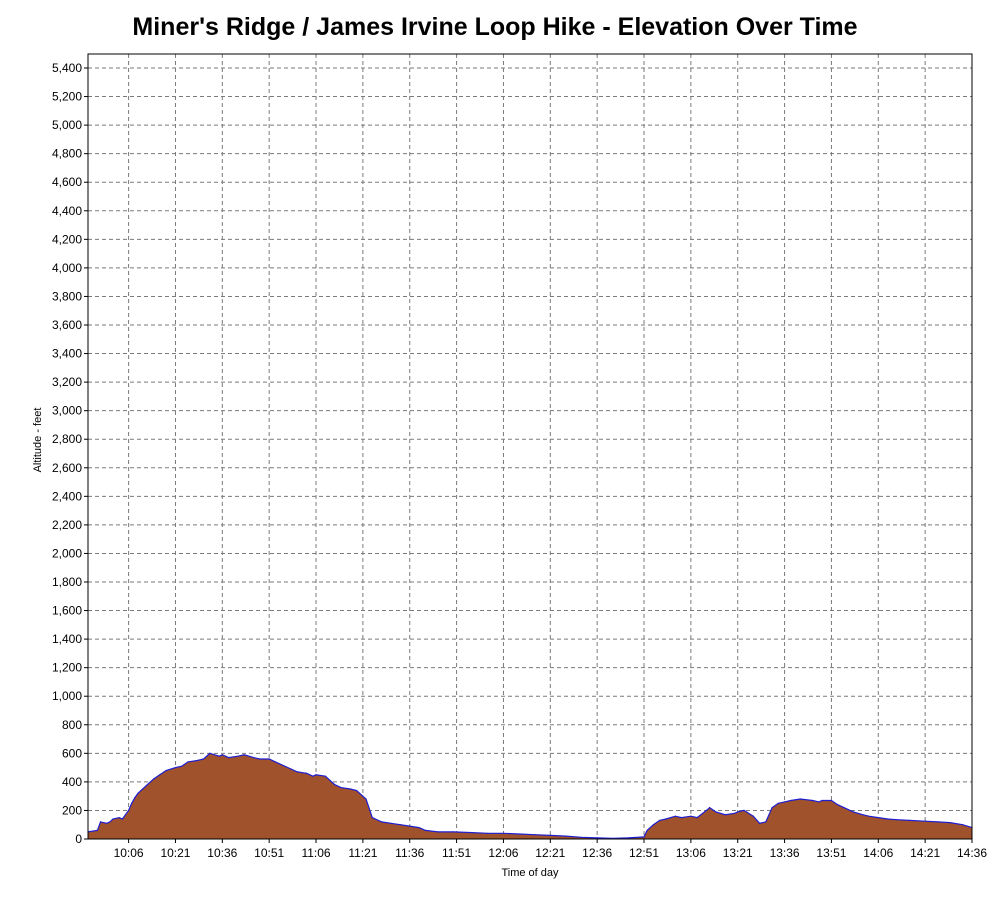 This screenshot has width=1000, height=911. I want to click on x-tick-label: 10:51, so click(269, 853).